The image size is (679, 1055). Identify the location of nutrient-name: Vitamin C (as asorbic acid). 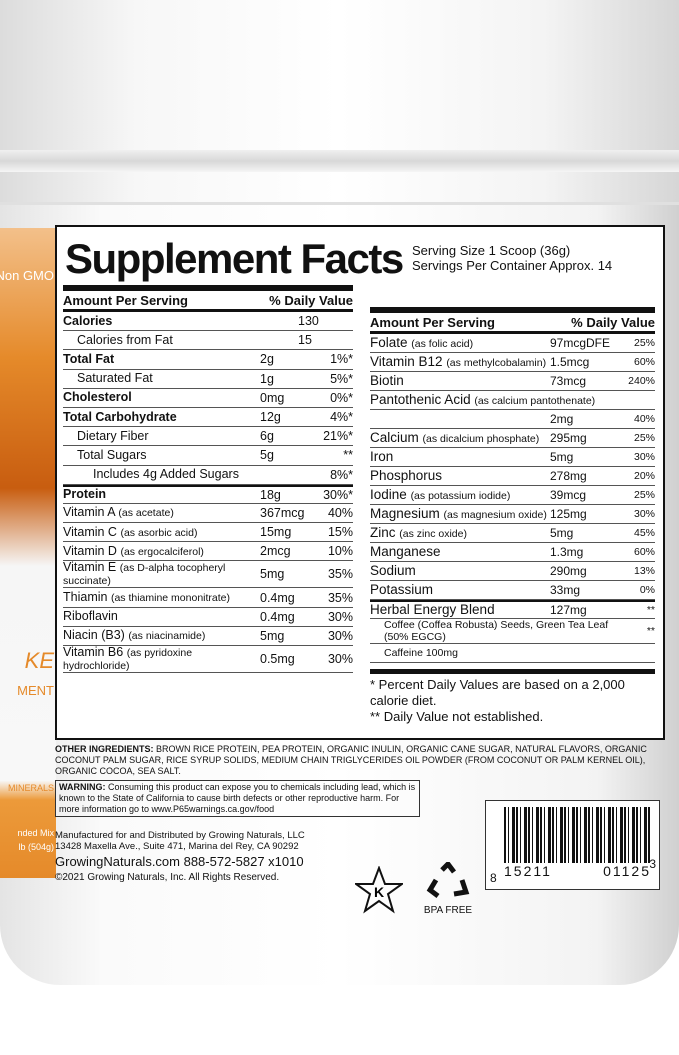
(161, 532).